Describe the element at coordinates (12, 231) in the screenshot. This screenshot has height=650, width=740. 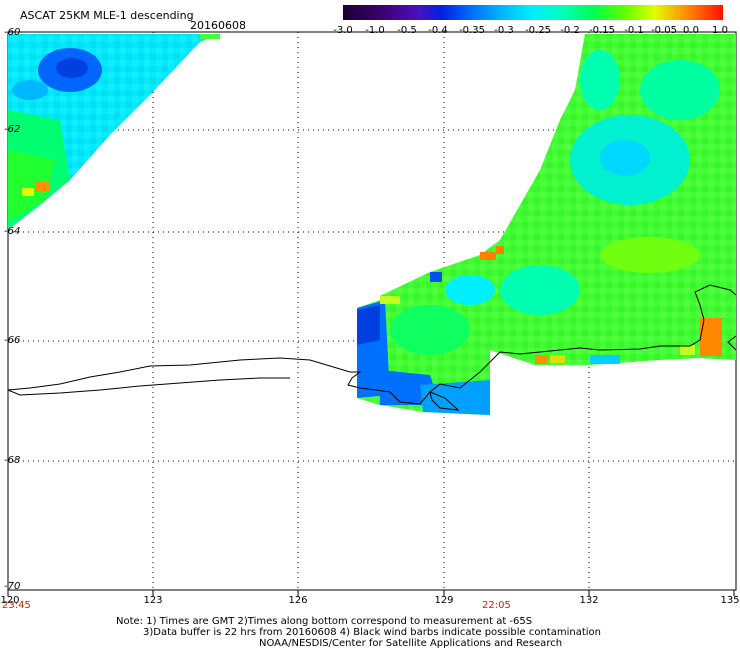
I see `lat-label: -64` at that location.